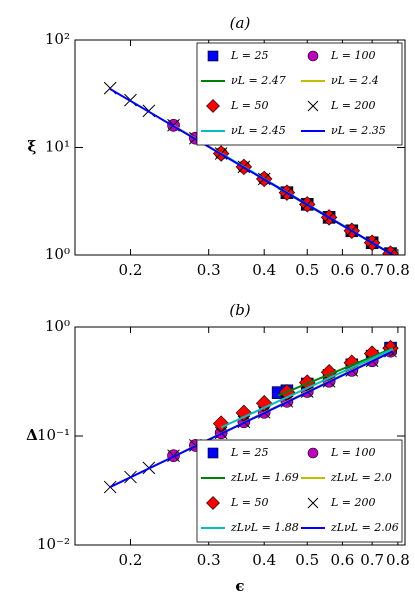 The image size is (415, 604). What do you see at coordinates (258, 130) in the screenshot?
I see `legend-label: νL = 2.45` at bounding box center [258, 130].